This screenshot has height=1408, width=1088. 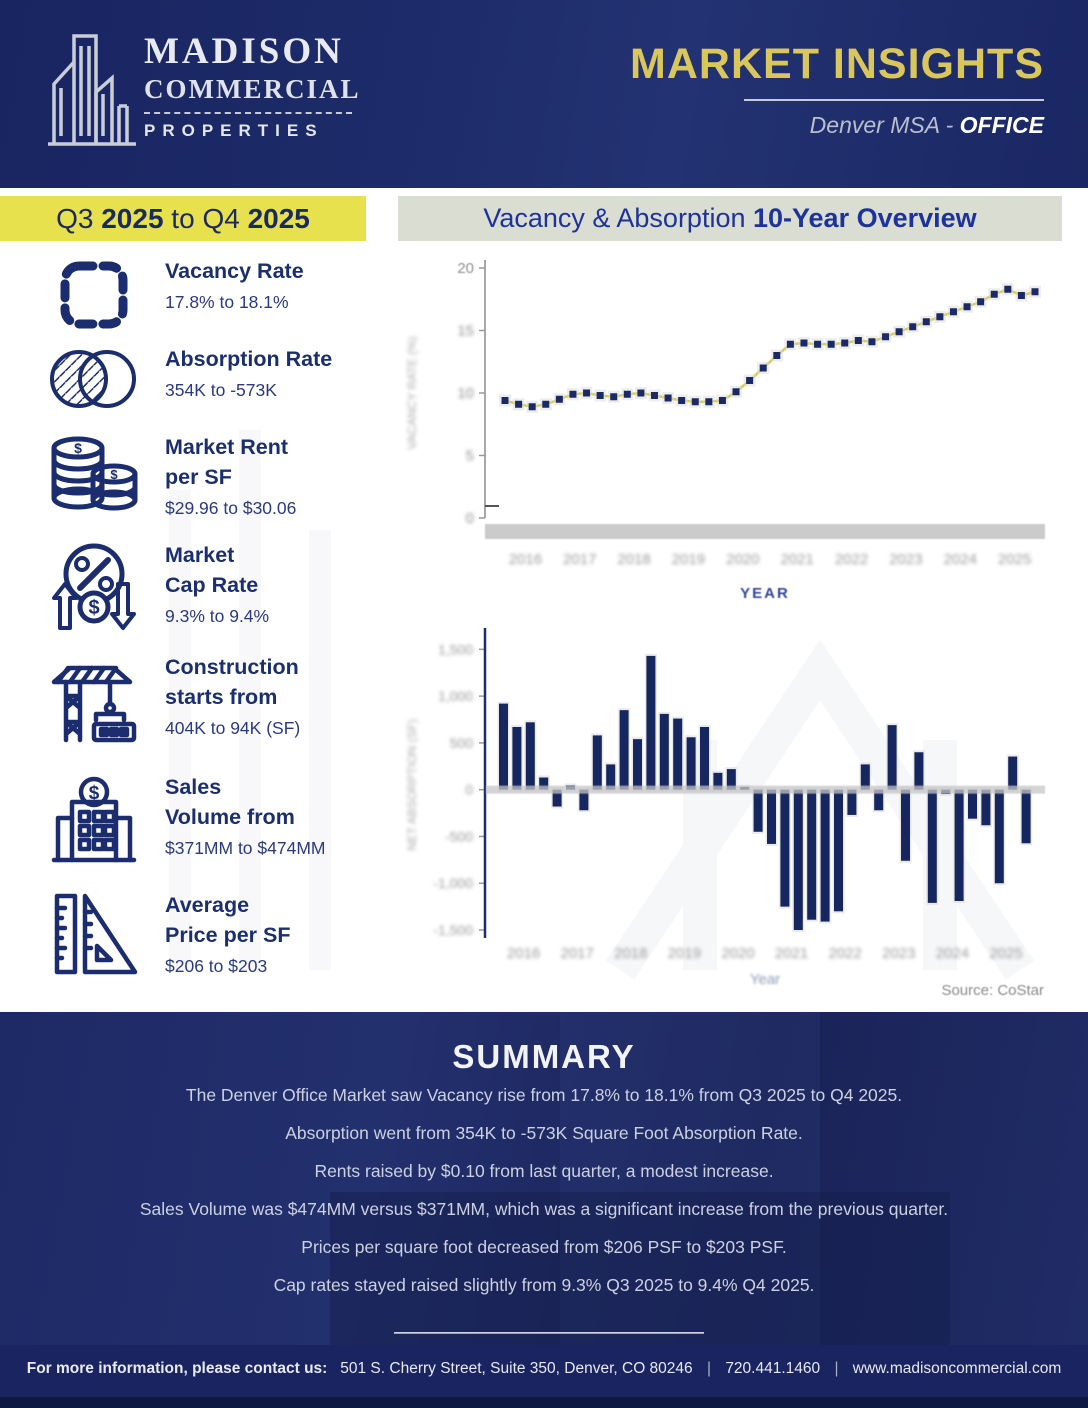 What do you see at coordinates (92, 379) in the screenshot?
I see `absorption-rate-icon` at bounding box center [92, 379].